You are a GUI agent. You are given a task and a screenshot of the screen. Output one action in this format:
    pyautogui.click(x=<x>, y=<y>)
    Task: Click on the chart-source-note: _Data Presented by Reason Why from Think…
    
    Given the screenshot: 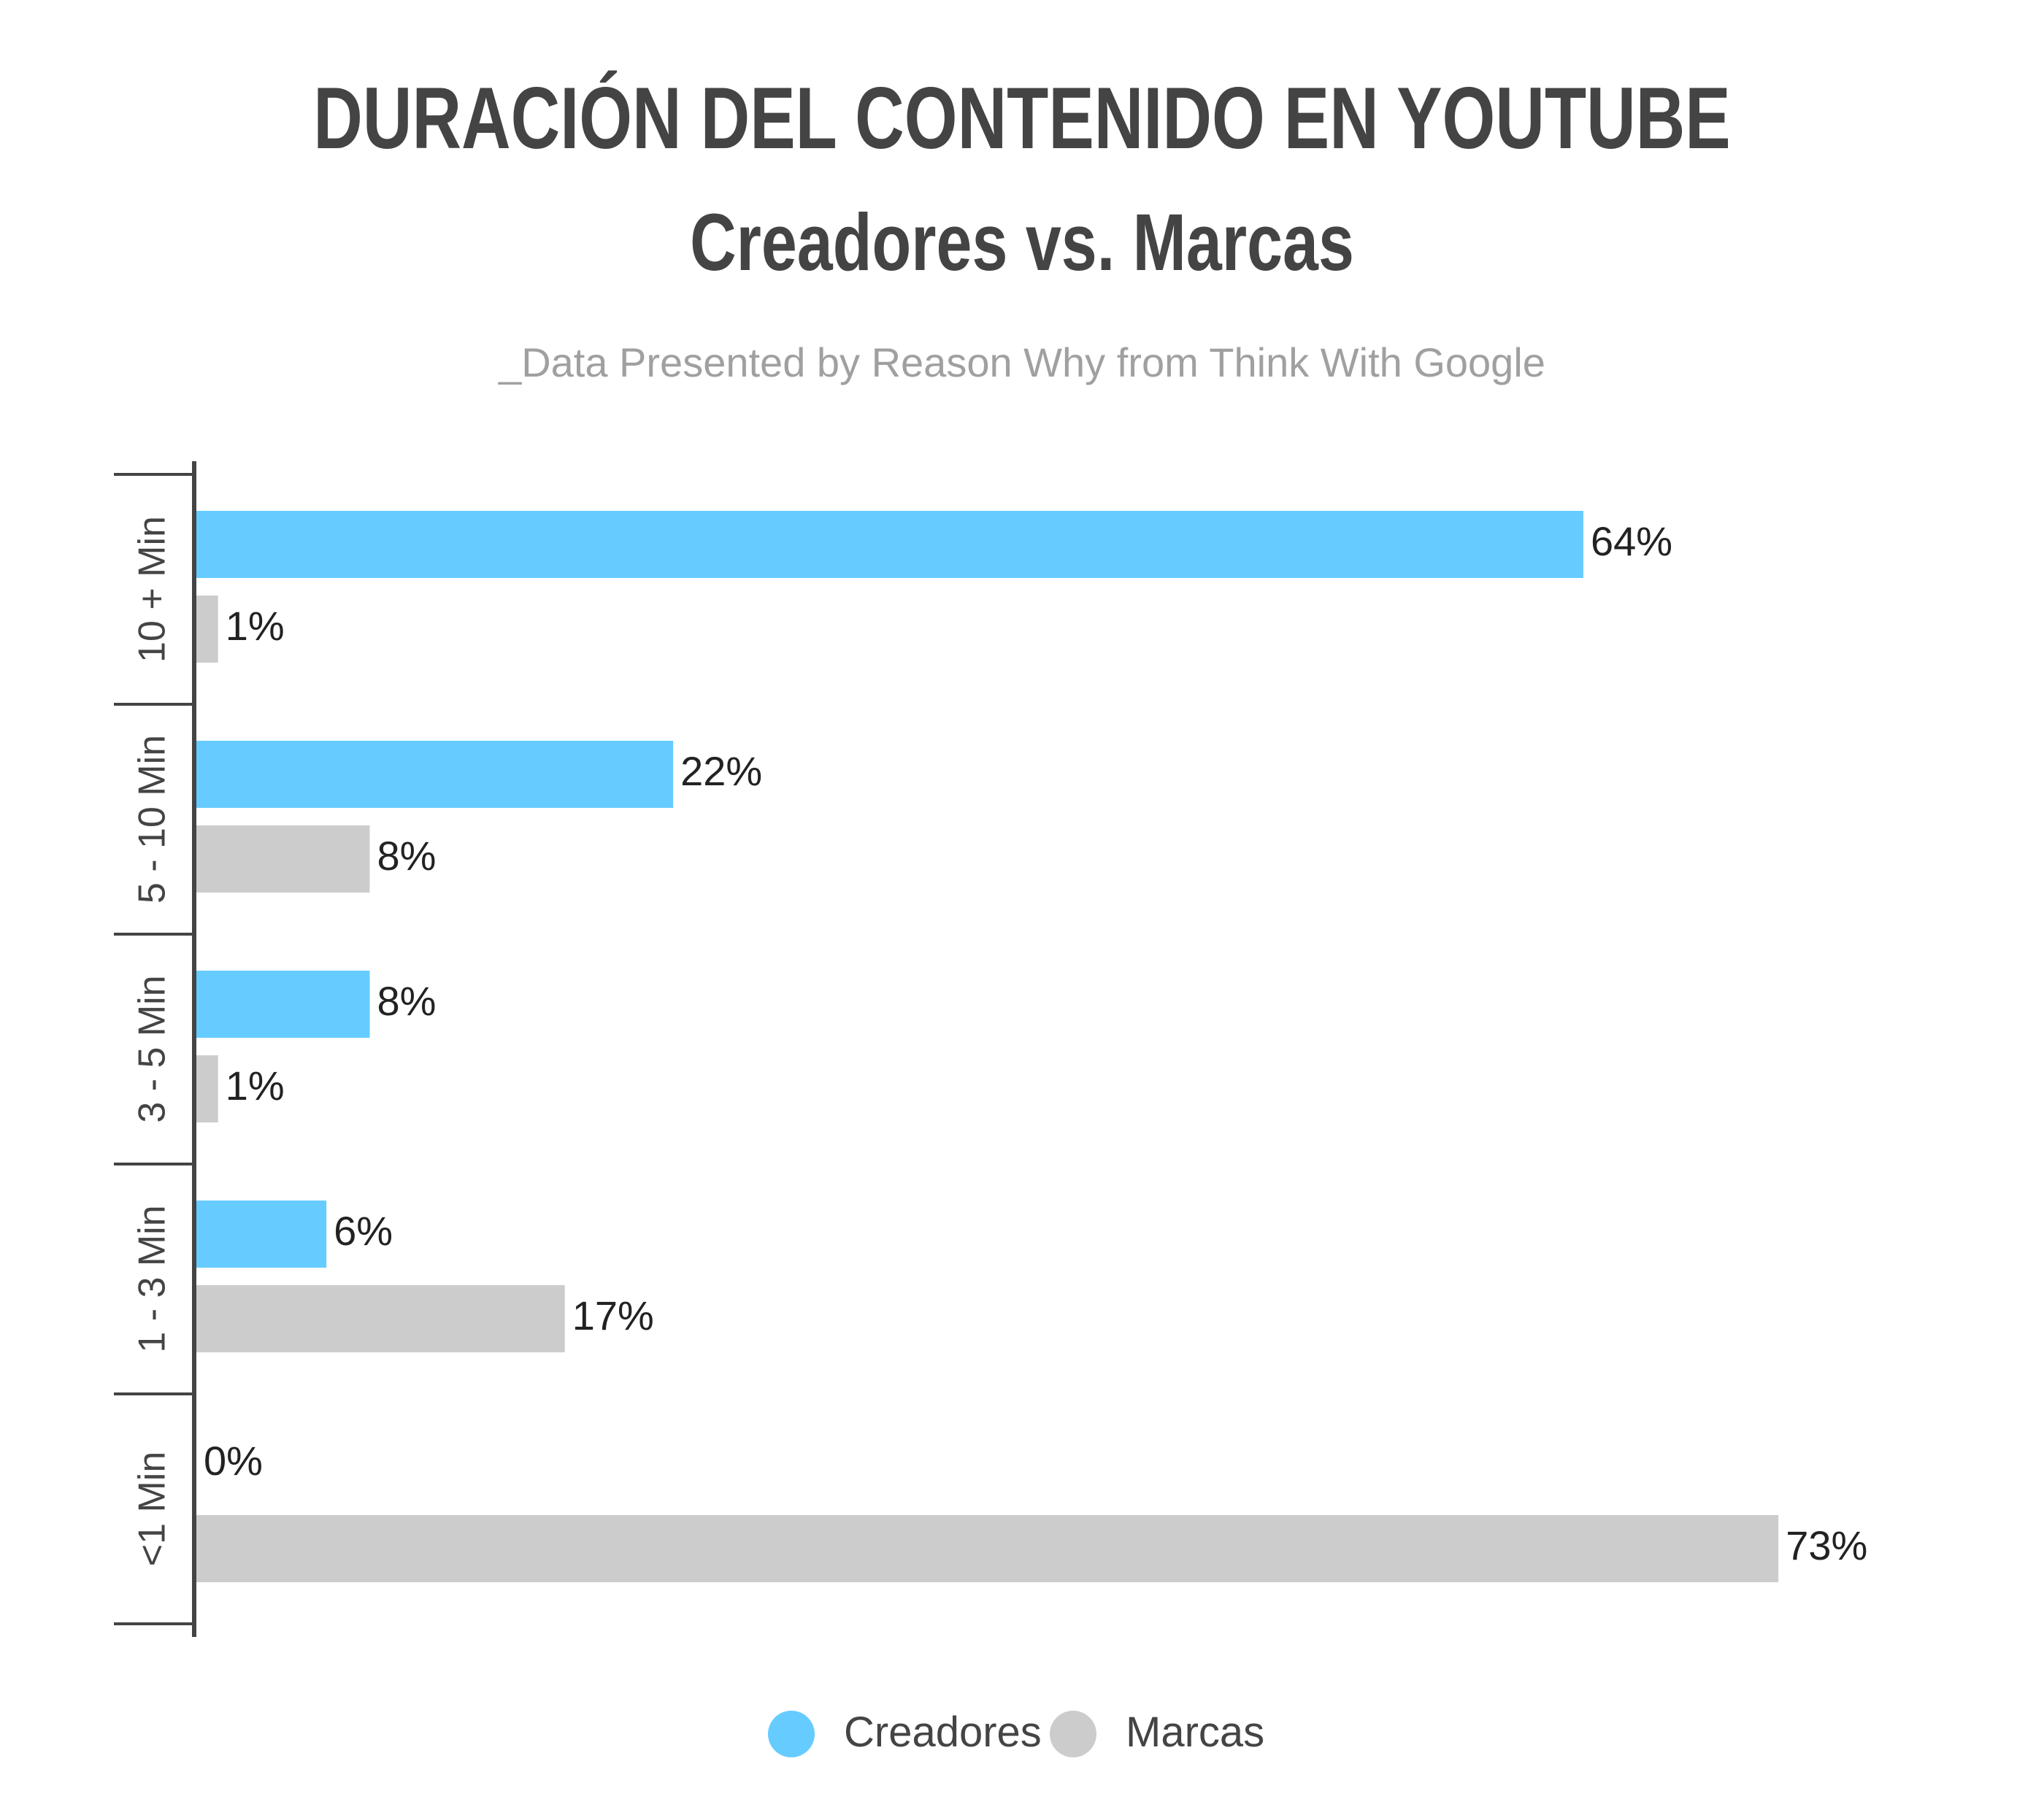 What is the action you would take?
    pyautogui.click(x=1022, y=362)
    